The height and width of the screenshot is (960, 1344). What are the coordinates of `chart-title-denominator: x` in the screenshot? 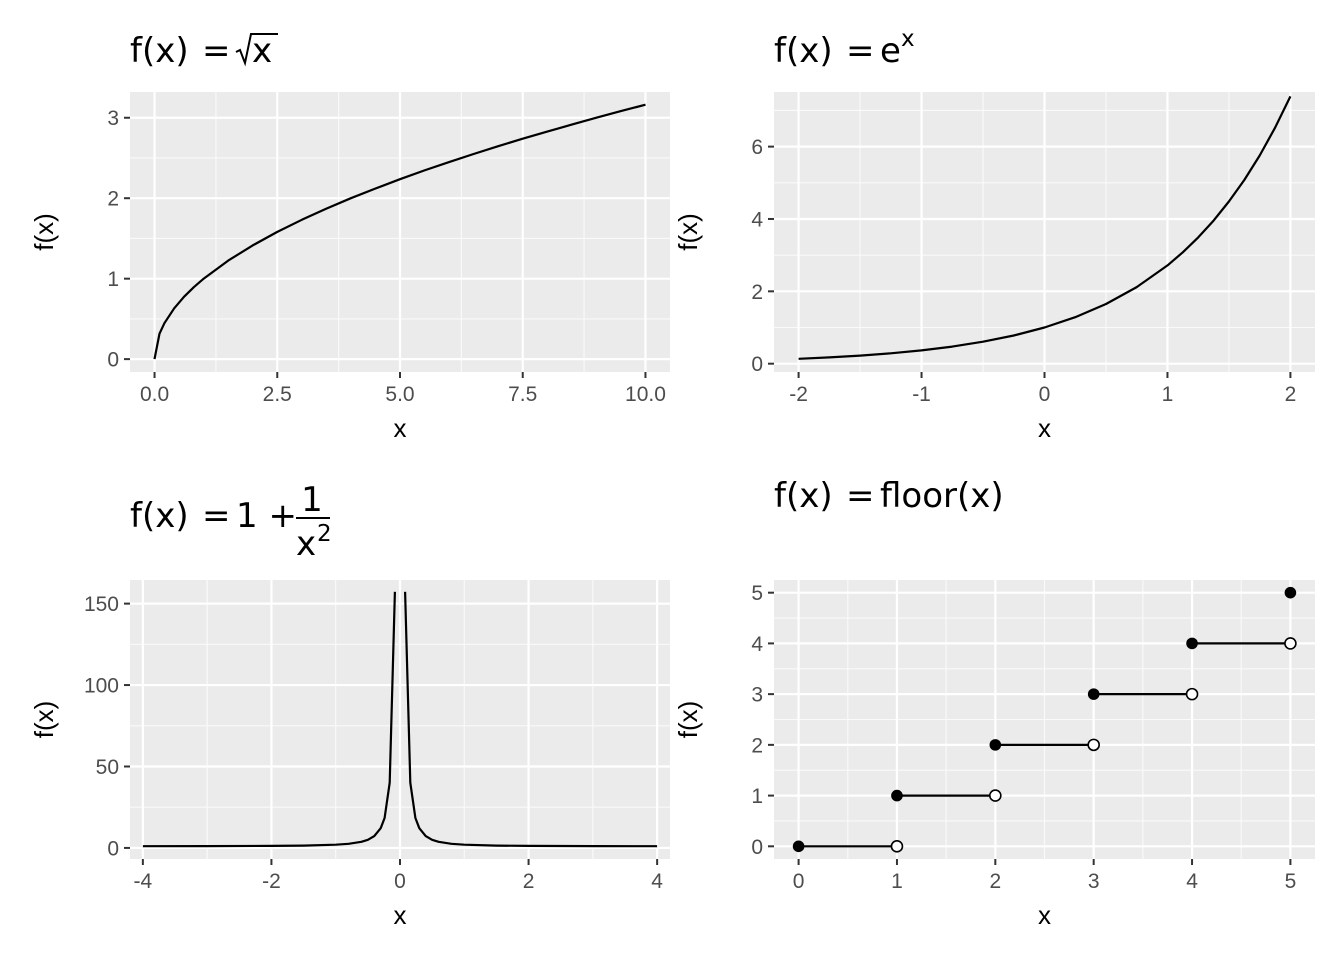 It's located at (306, 544).